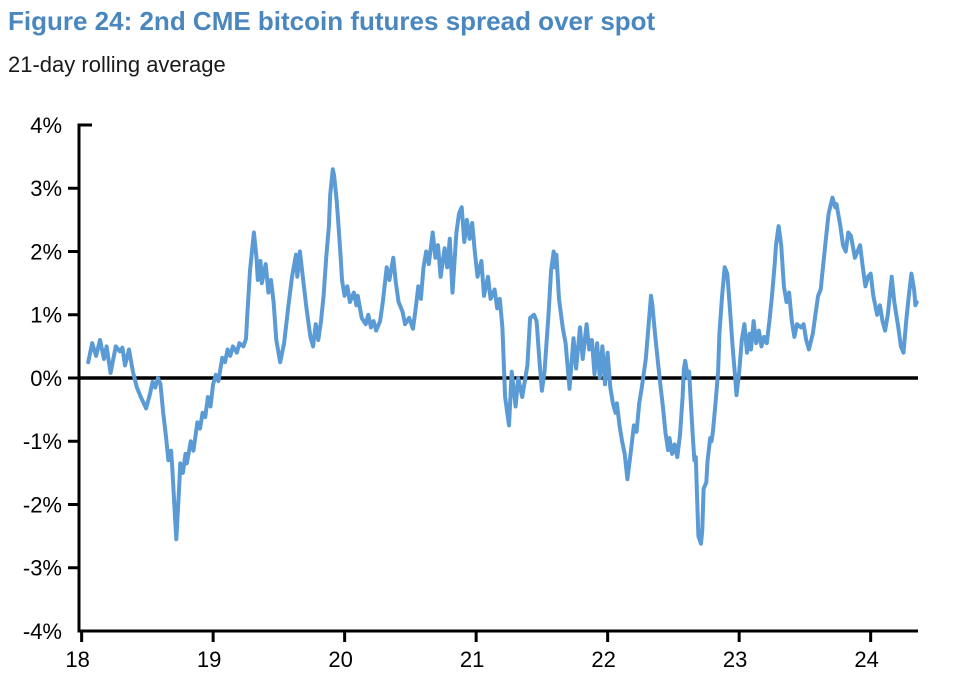  Describe the element at coordinates (866, 659) in the screenshot. I see `x-tick-label: 24` at that location.